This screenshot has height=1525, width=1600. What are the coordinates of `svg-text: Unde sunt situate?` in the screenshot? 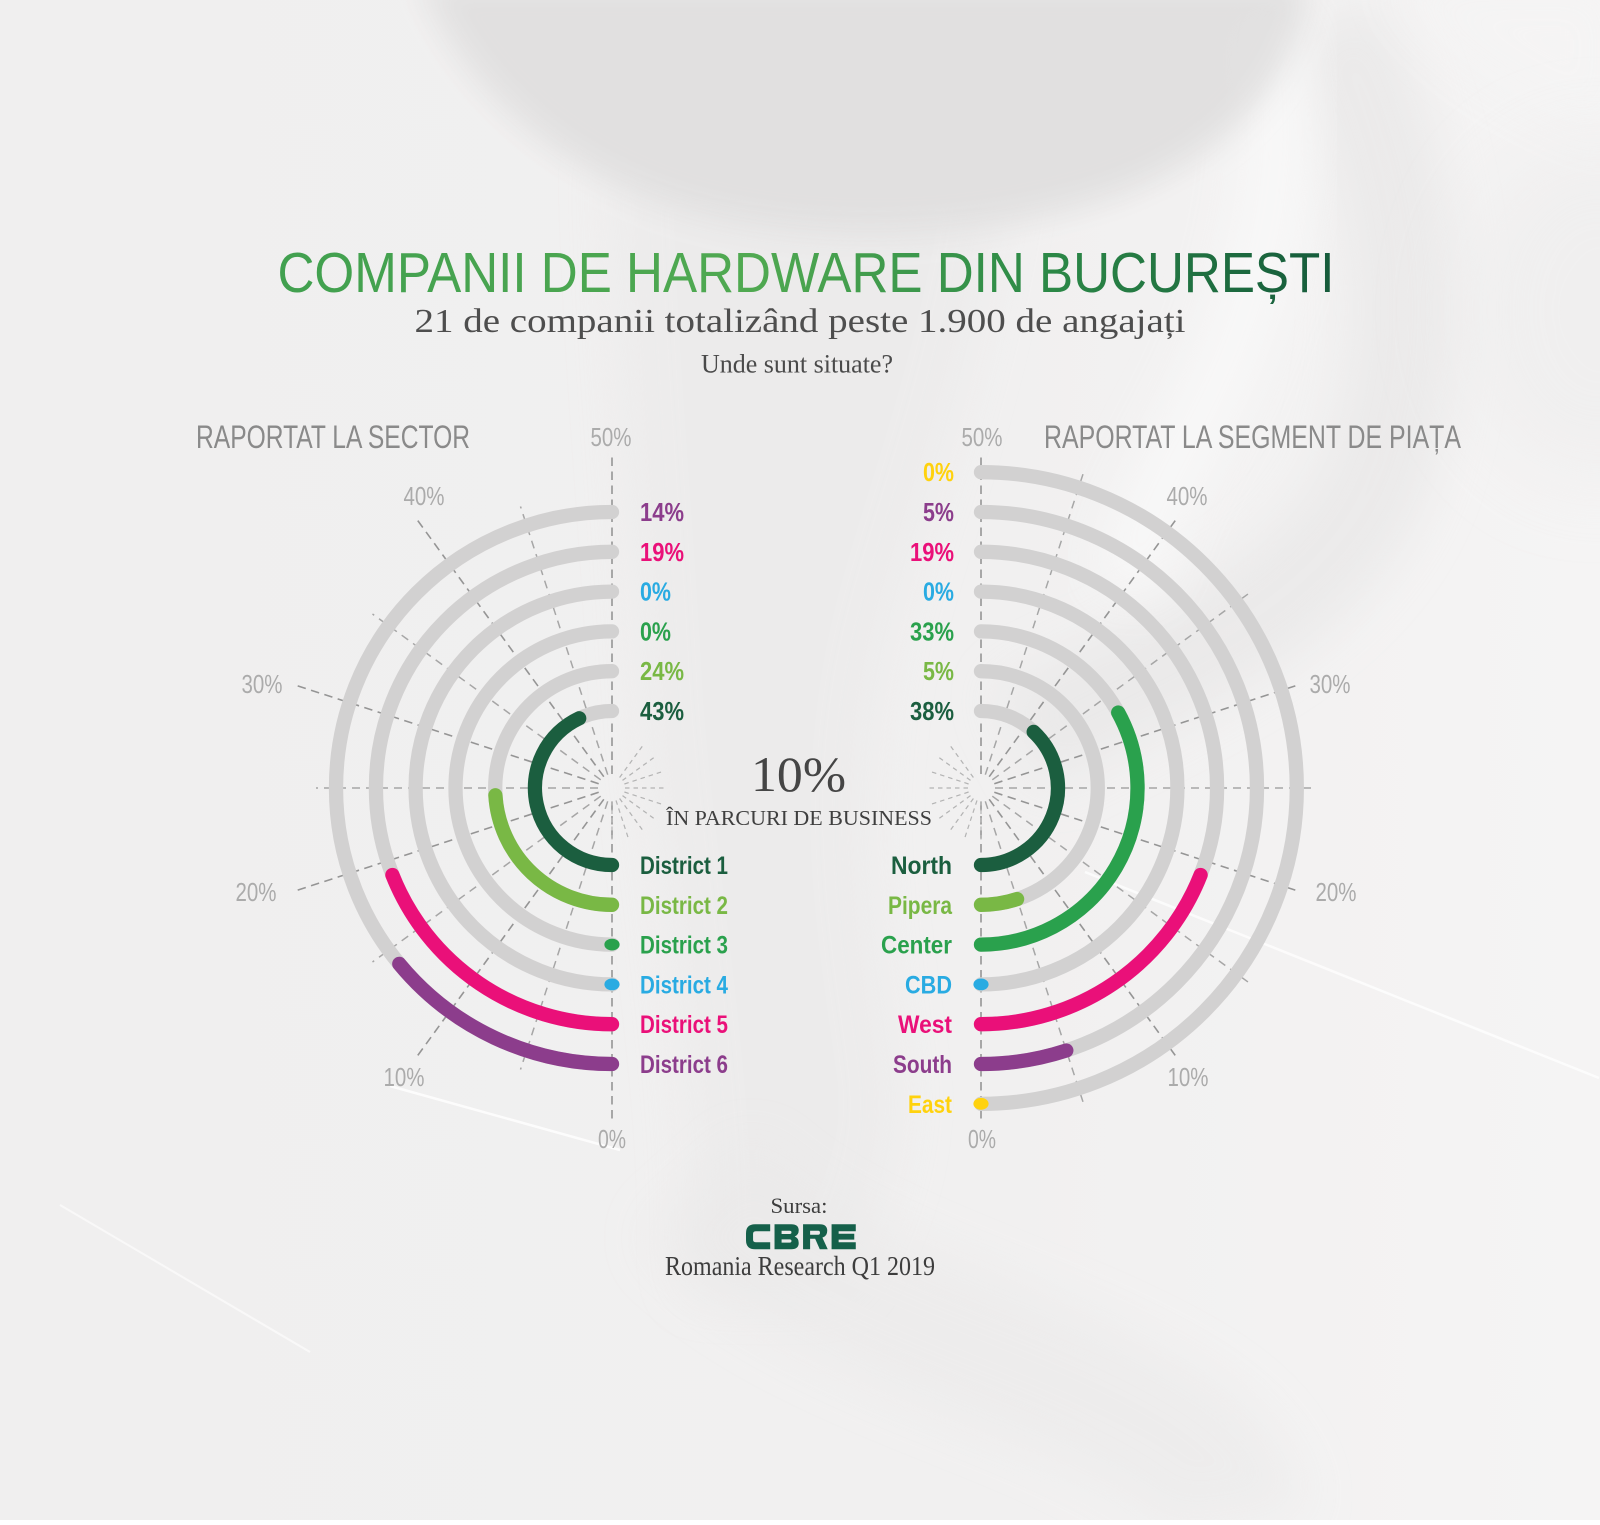 It's located at (797, 364).